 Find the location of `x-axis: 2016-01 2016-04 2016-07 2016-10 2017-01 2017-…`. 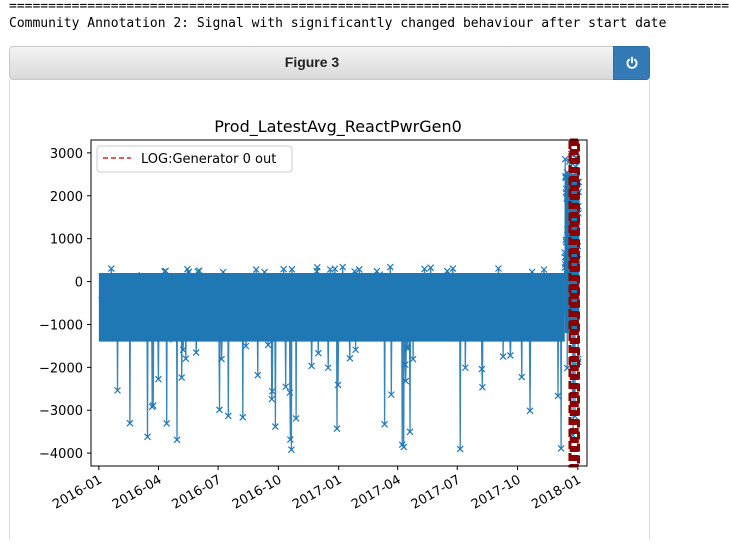

x-axis: 2016-01 2016-04 2016-07 2016-10 2017-01 2017-… is located at coordinates (317, 489).